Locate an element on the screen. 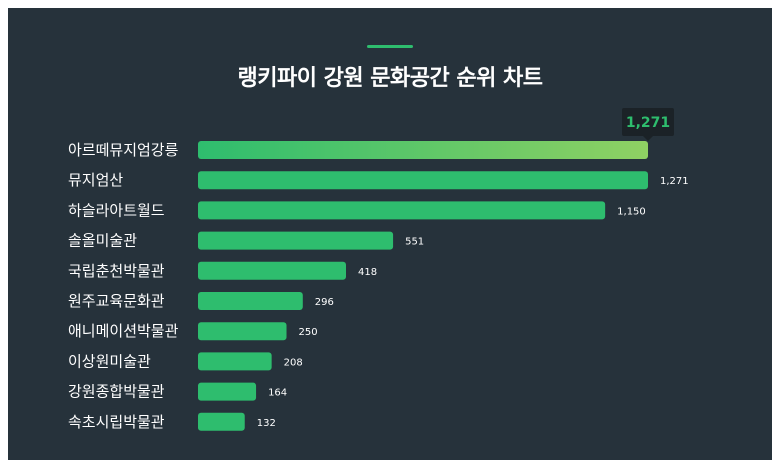 The image size is (780, 468). value-label: 1,271 is located at coordinates (674, 181).